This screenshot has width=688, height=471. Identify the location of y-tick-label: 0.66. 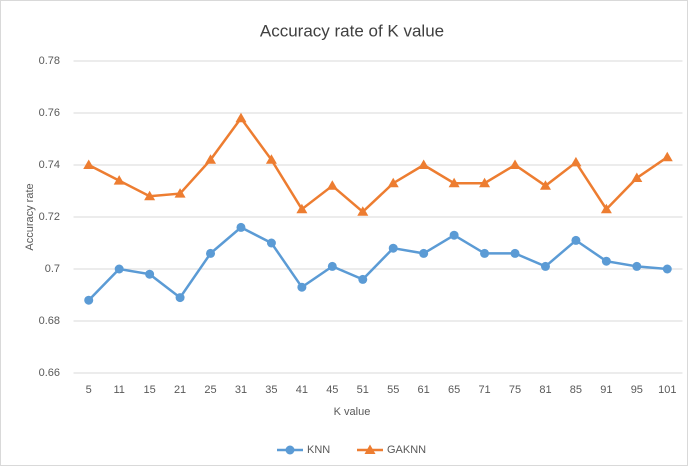
(49, 373).